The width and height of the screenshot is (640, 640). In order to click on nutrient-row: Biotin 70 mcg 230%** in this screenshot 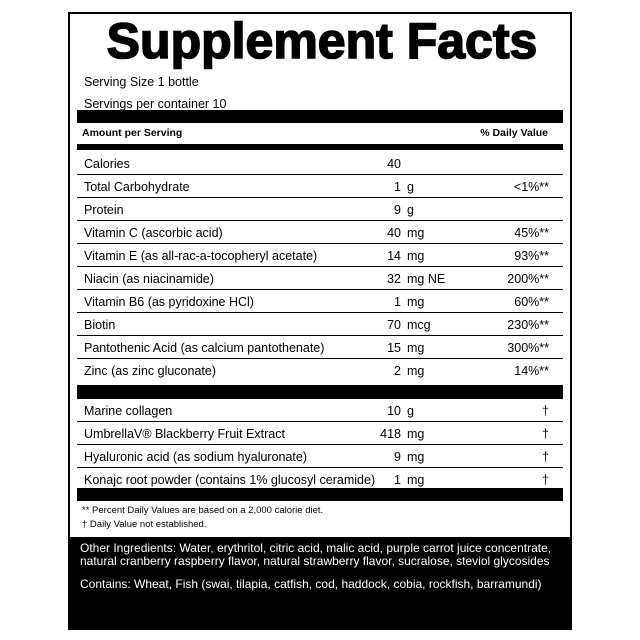, I will do `click(320, 324)`.